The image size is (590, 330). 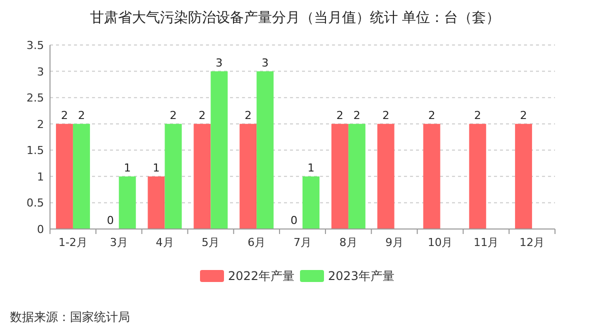 I want to click on source-note: 数据来源：国家统计局, so click(x=70, y=317).